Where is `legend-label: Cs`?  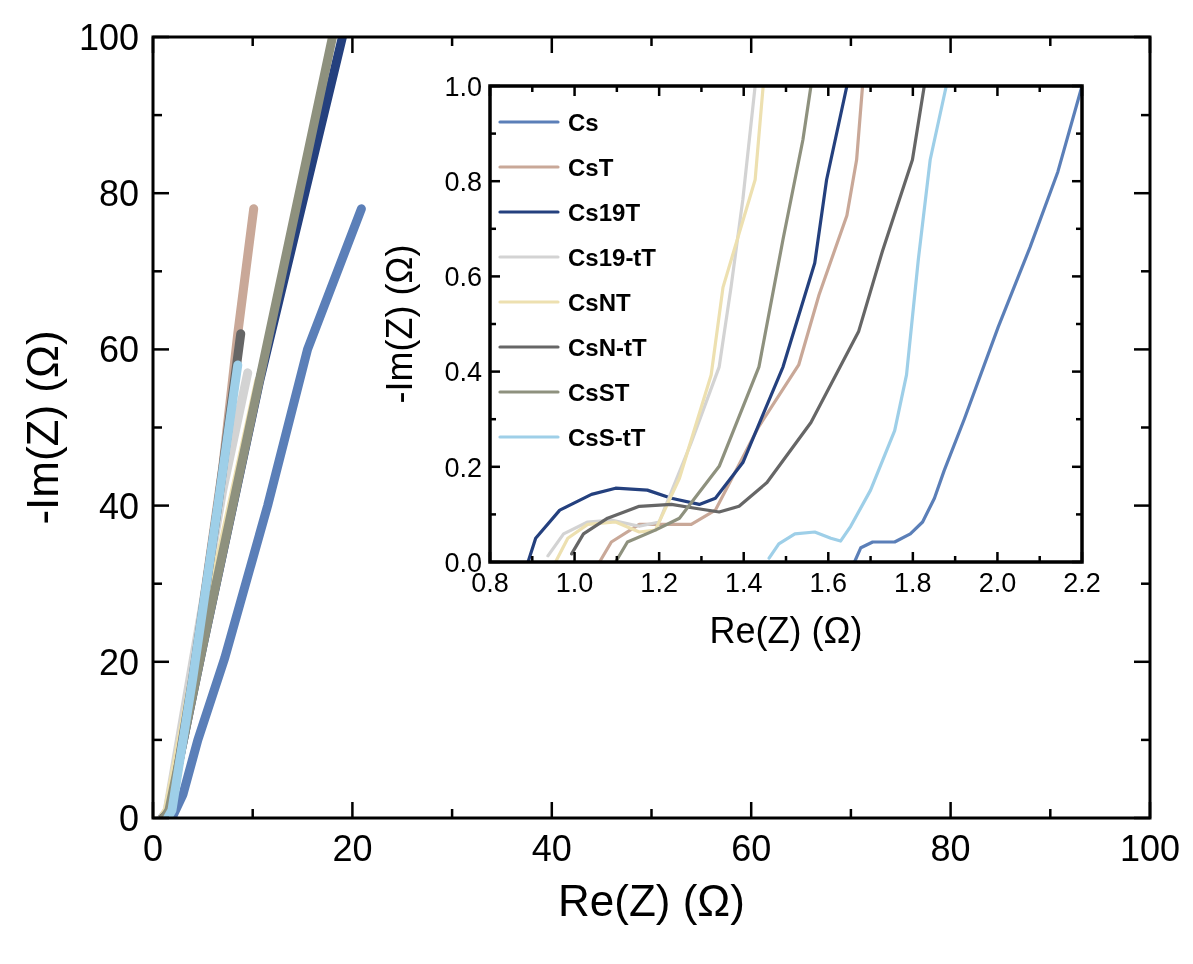
legend-label: Cs is located at coordinates (583, 122).